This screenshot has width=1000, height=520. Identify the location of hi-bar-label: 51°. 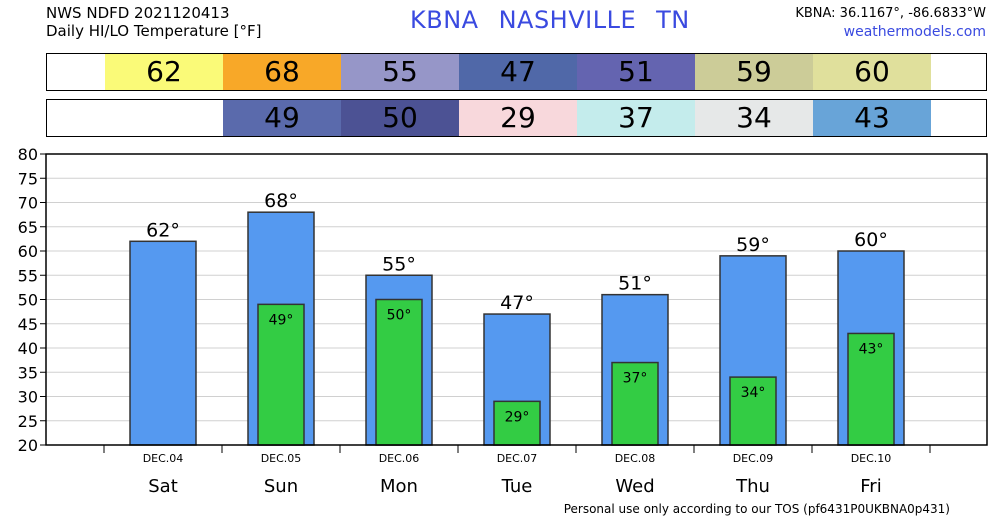
(635, 284).